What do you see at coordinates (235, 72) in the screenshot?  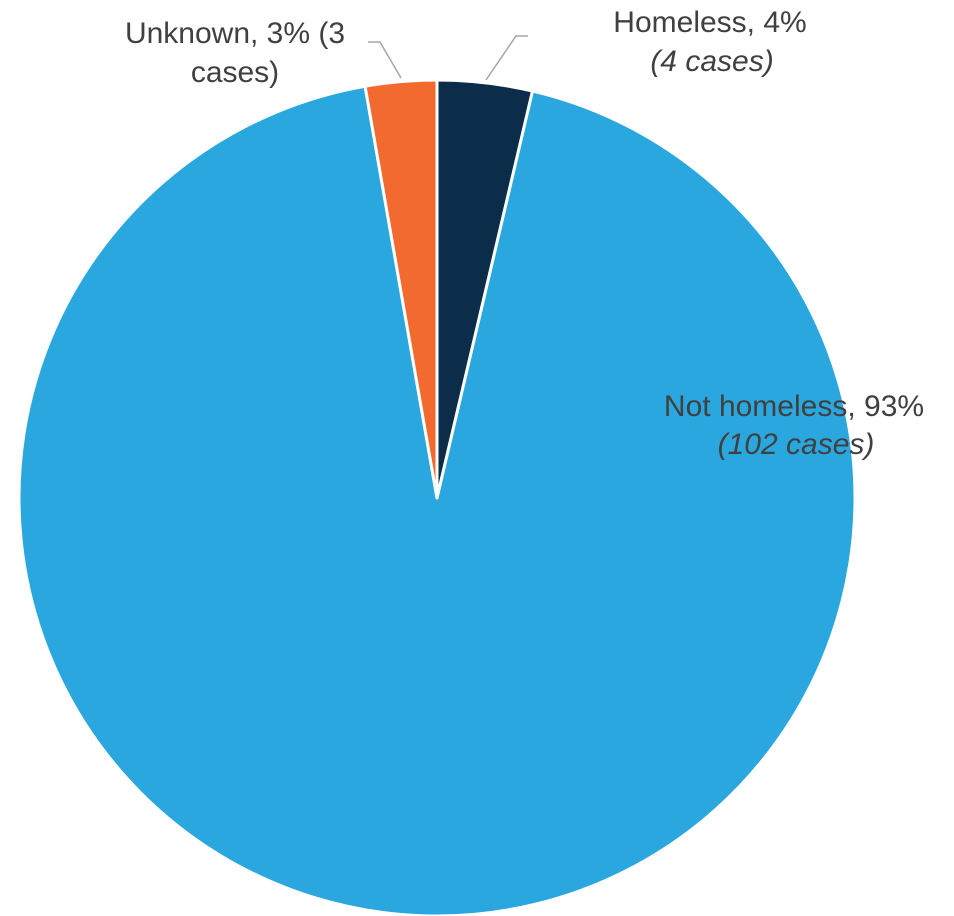 I see `slice-sublabel-unknown: cases)` at bounding box center [235, 72].